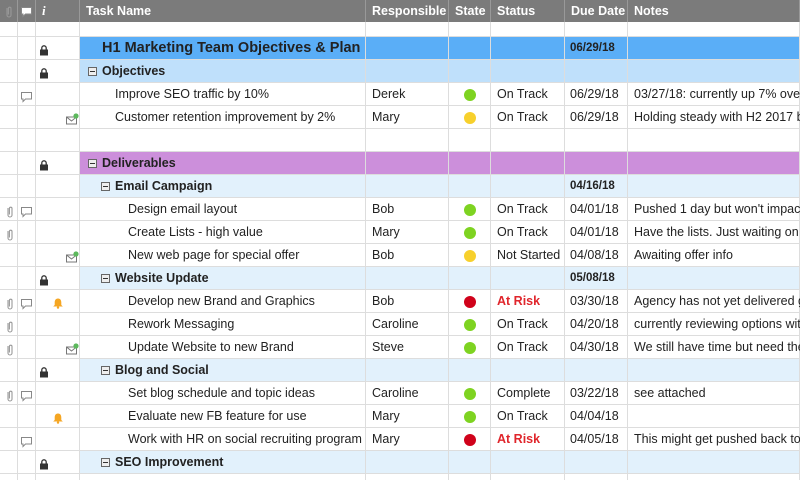 This screenshot has height=480, width=800. Describe the element at coordinates (594, 209) in the screenshot. I see `due-date: 04/01/18` at that location.